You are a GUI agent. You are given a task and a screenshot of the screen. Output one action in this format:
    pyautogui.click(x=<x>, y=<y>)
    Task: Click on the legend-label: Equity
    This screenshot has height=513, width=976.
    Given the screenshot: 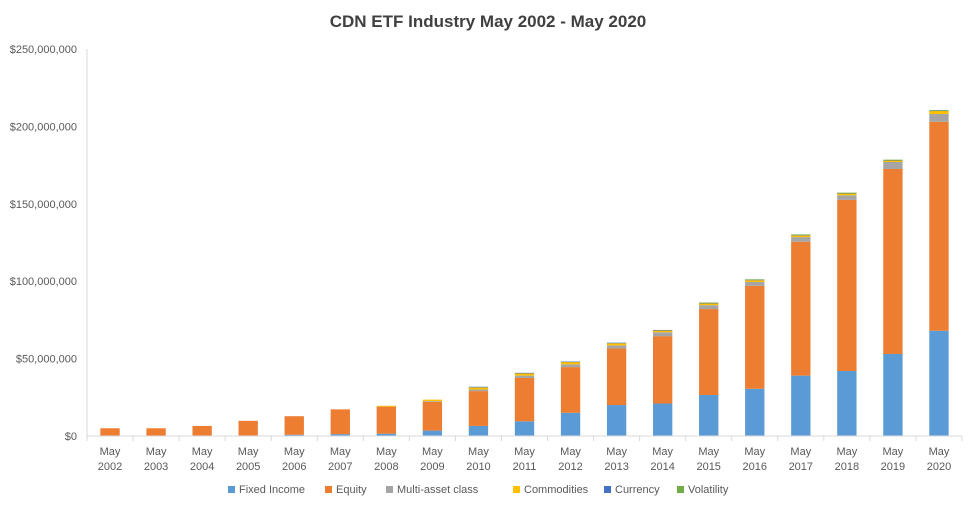 What is the action you would take?
    pyautogui.click(x=351, y=490)
    